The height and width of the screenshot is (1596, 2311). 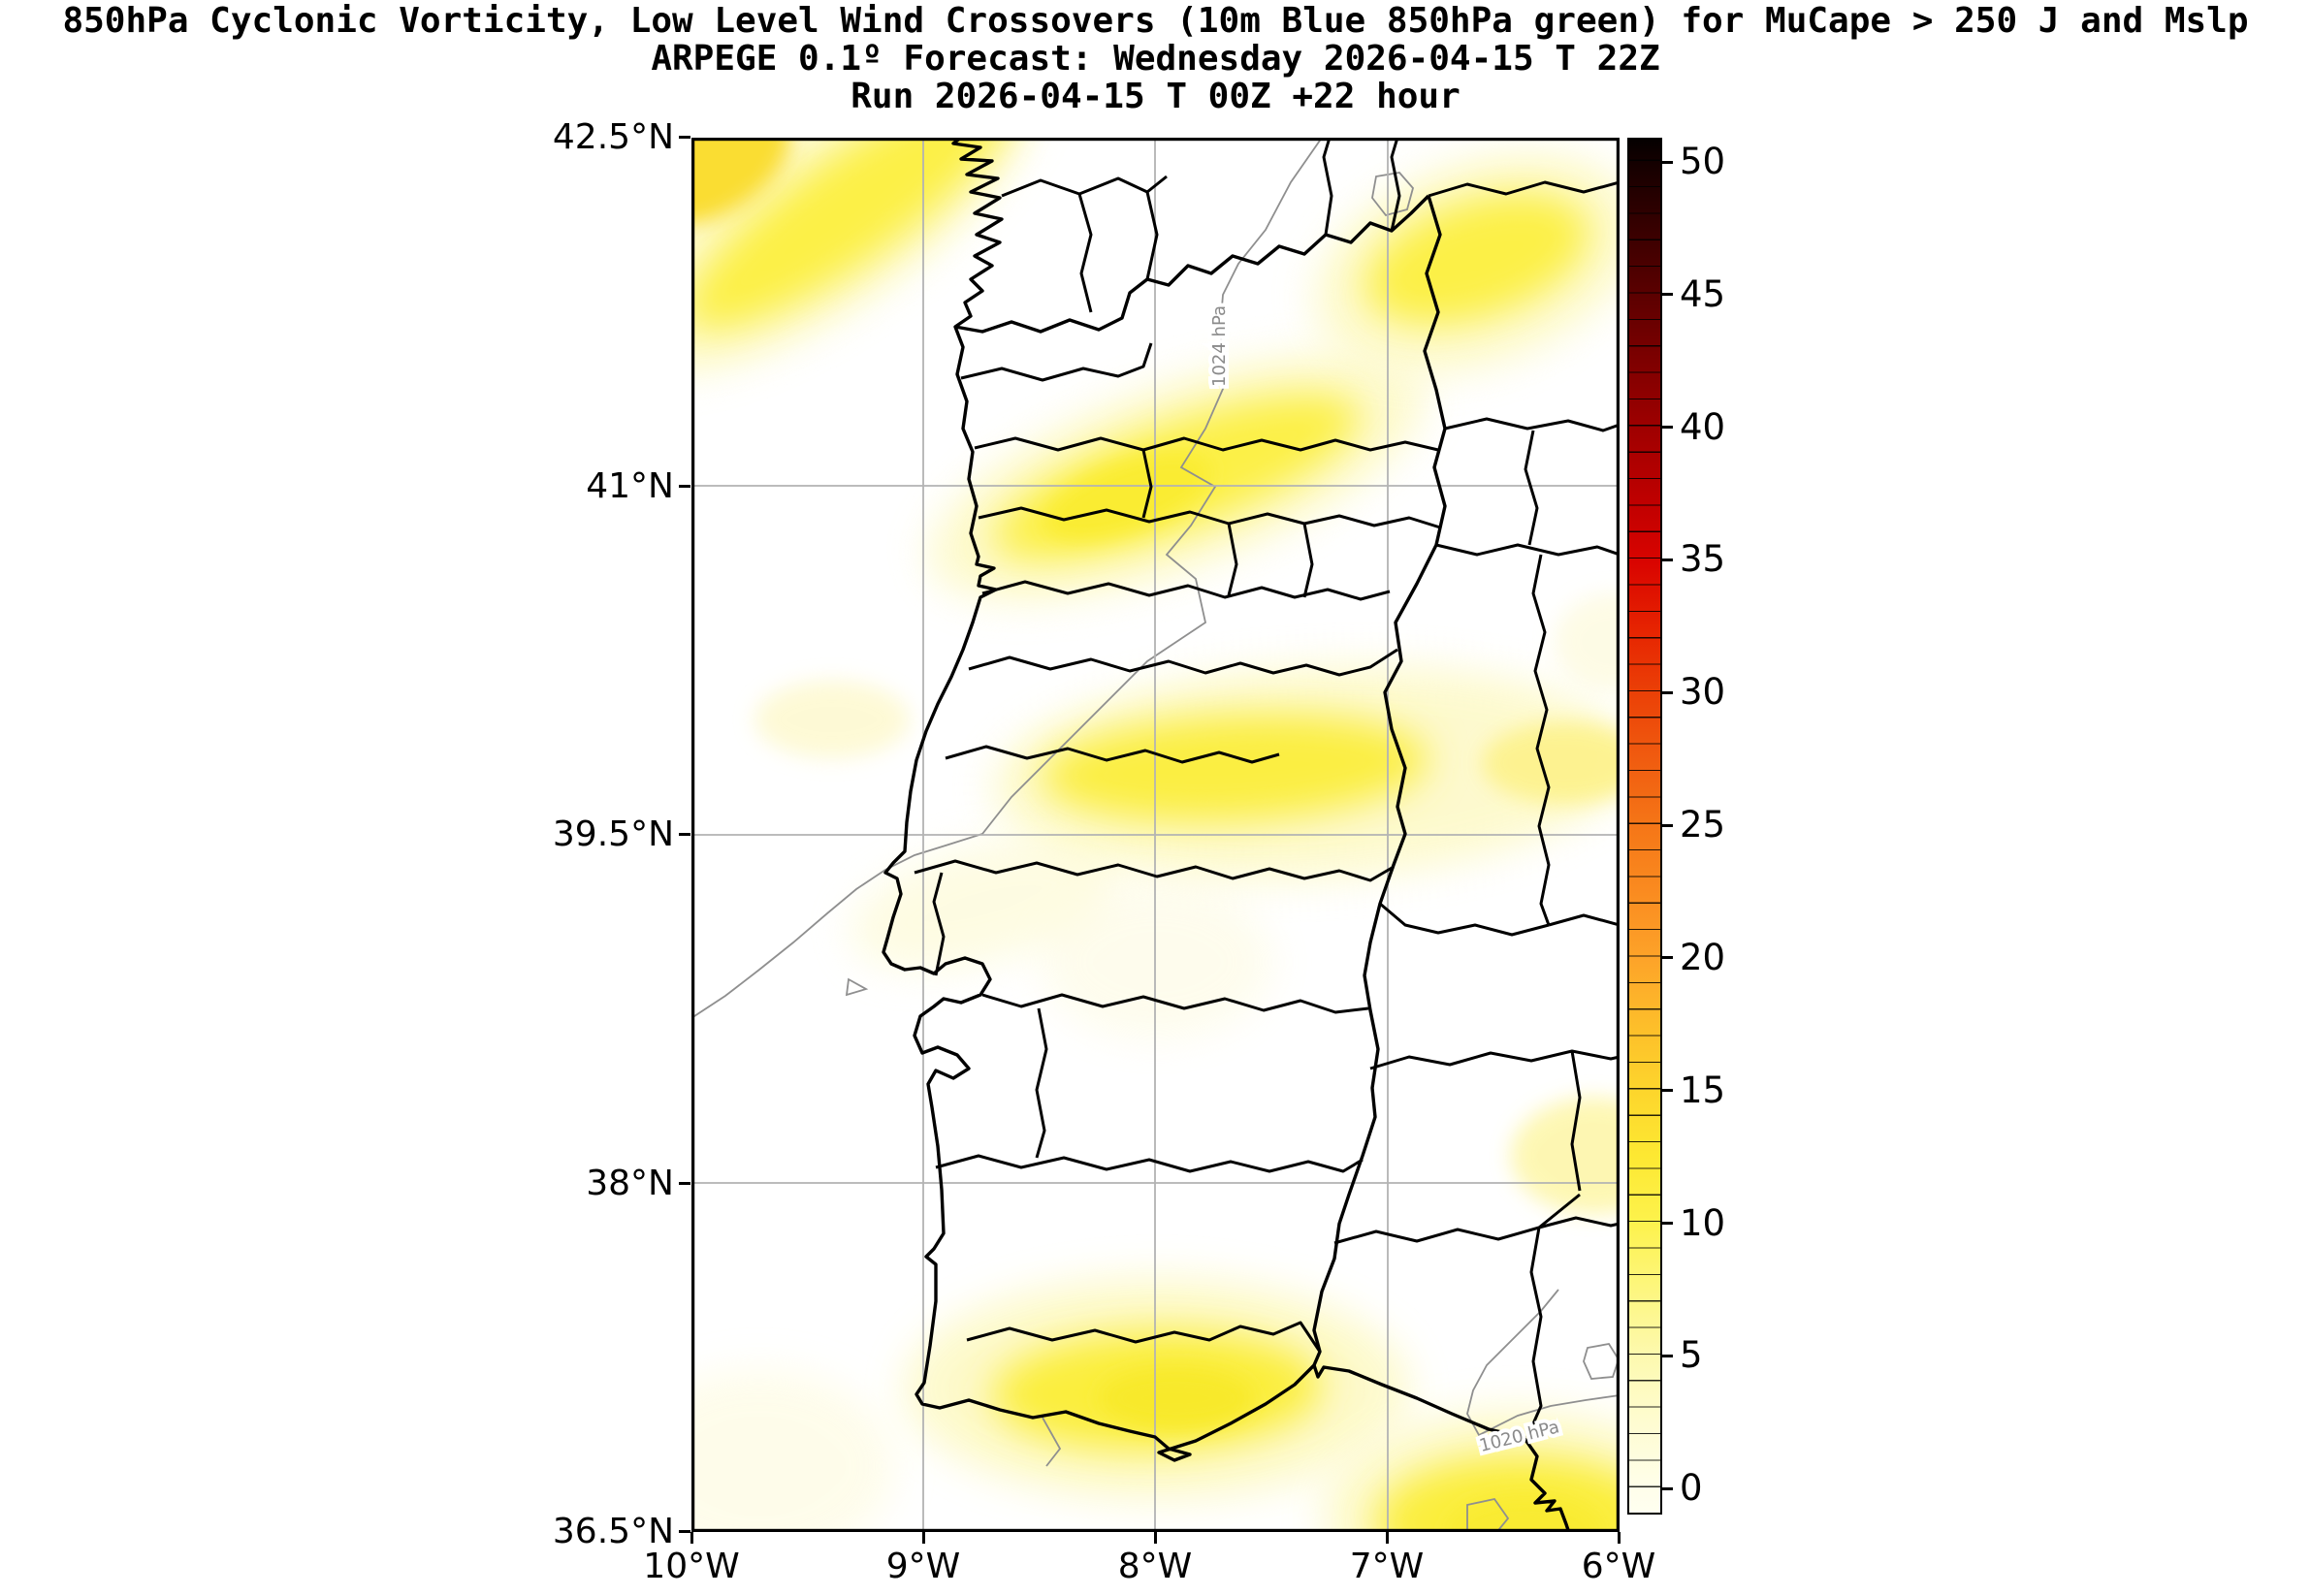 I want to click on x-tick-label: 10°W, so click(x=691, y=1566).